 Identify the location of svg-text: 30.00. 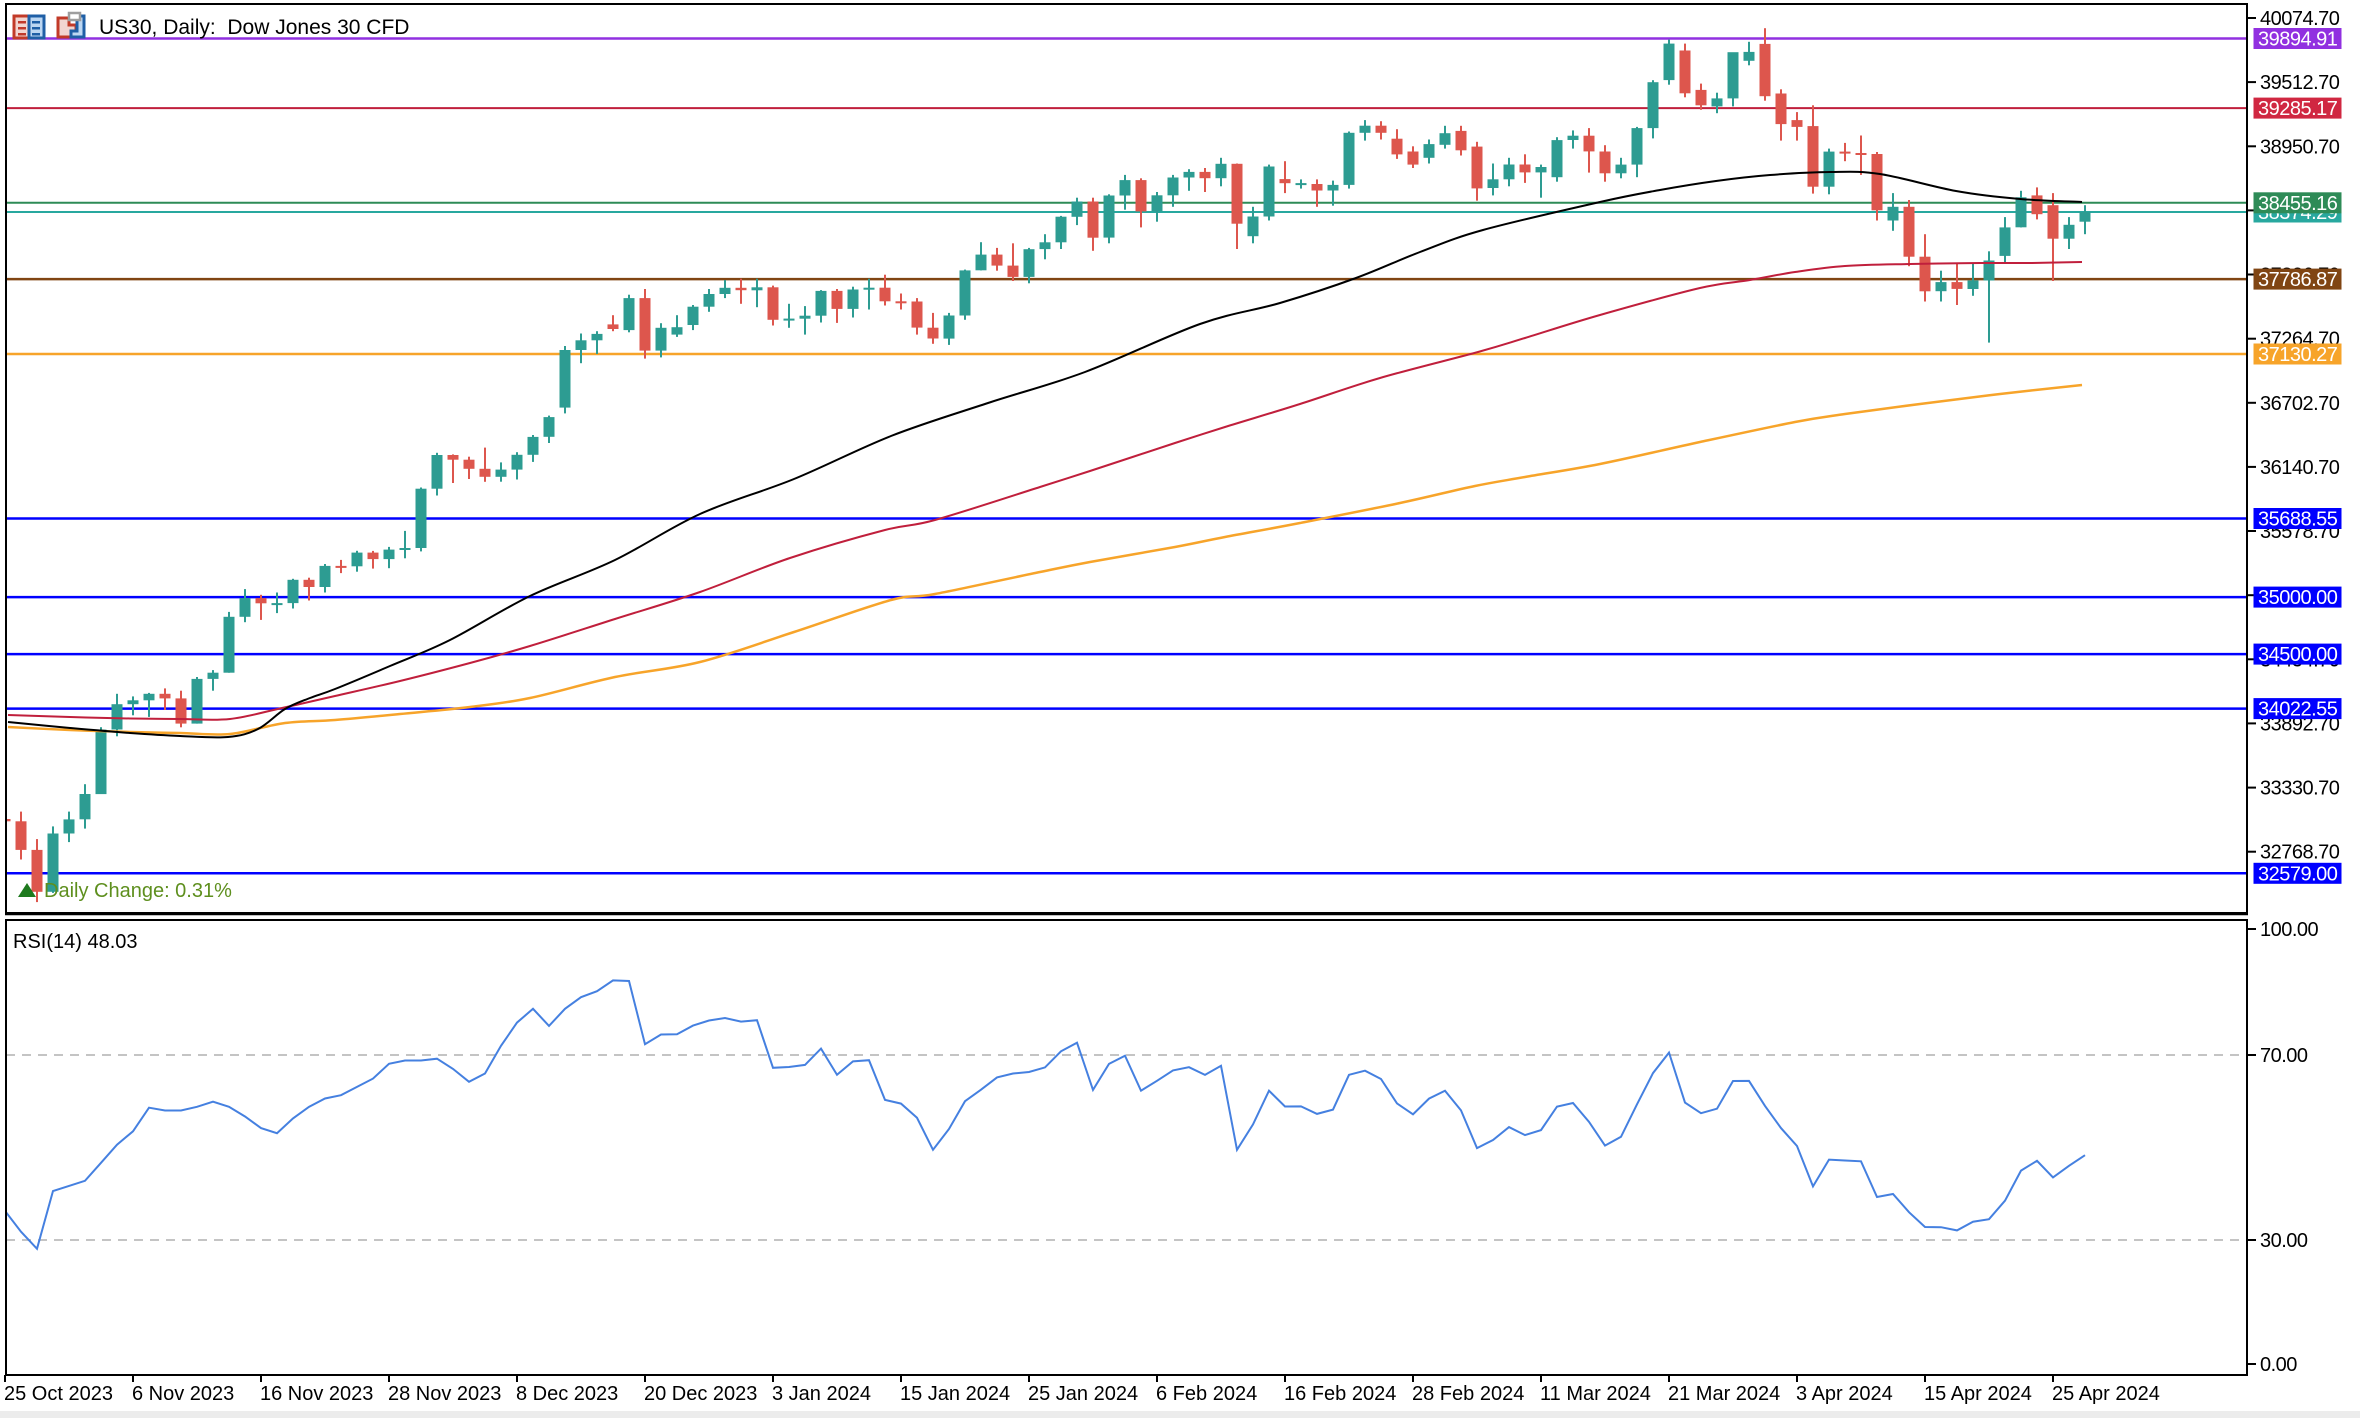
(2284, 1241).